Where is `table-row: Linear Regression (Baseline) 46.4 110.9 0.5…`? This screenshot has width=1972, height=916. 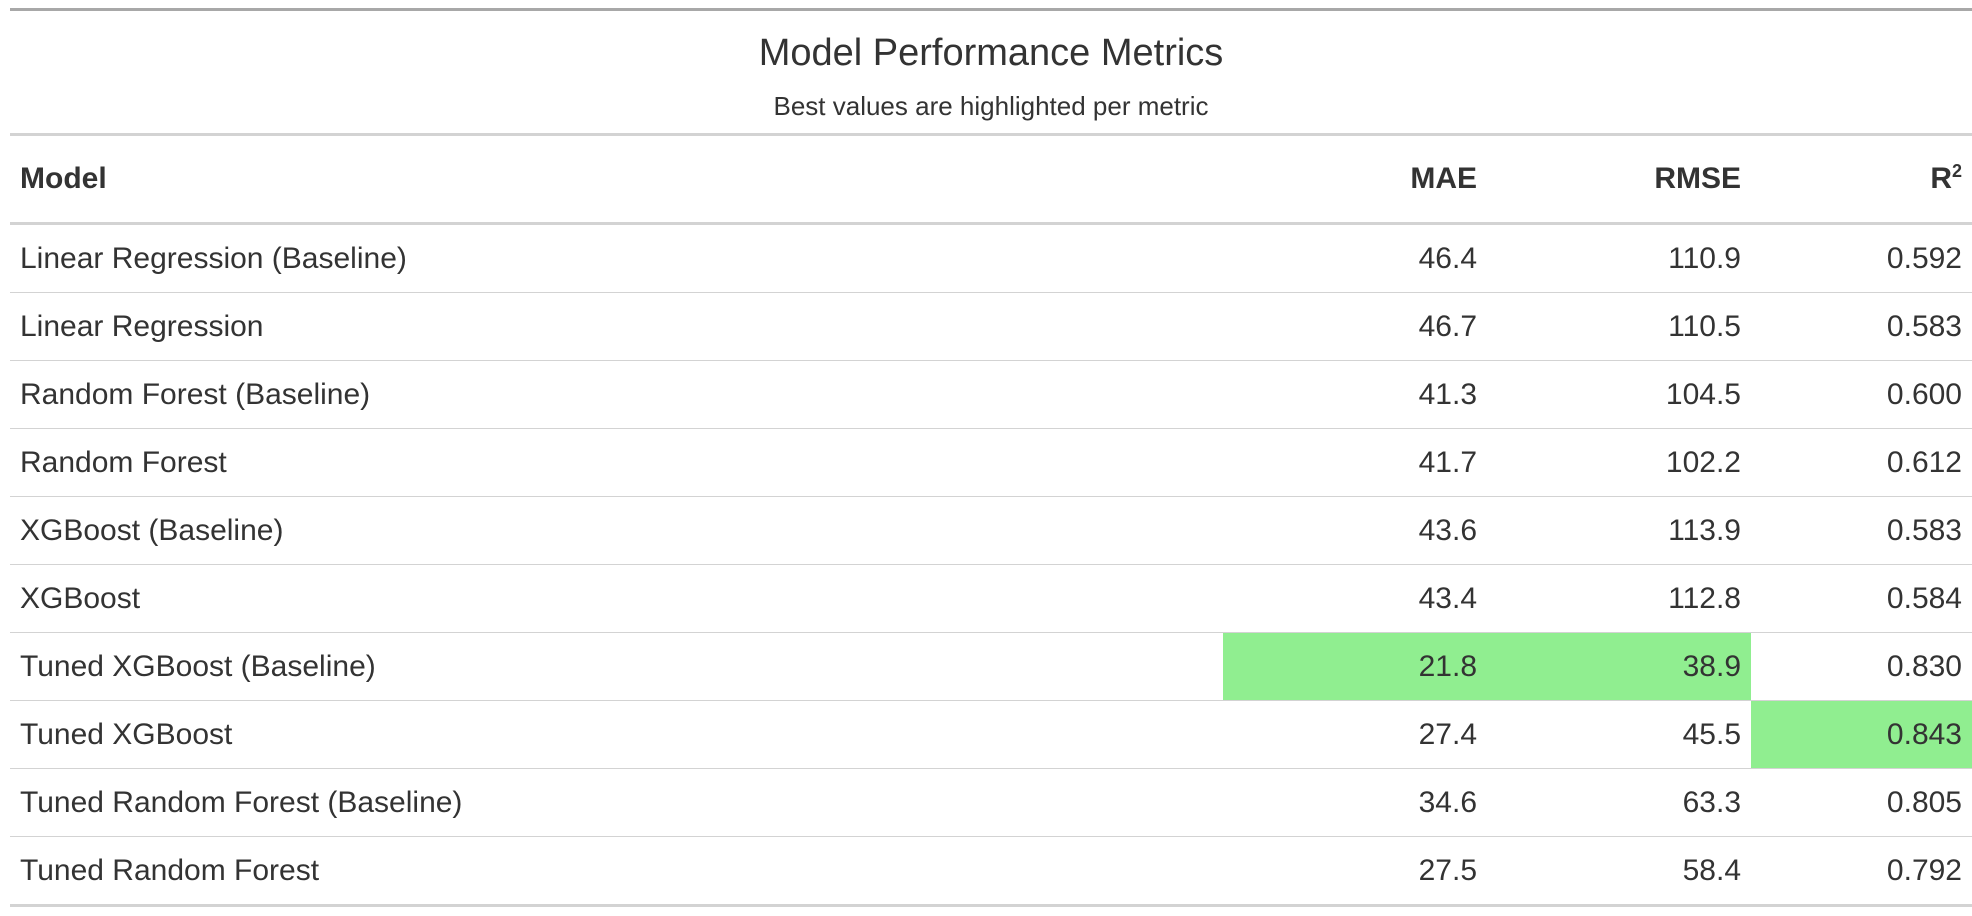 table-row: Linear Regression (Baseline) 46.4 110.9 0.5… is located at coordinates (991, 258).